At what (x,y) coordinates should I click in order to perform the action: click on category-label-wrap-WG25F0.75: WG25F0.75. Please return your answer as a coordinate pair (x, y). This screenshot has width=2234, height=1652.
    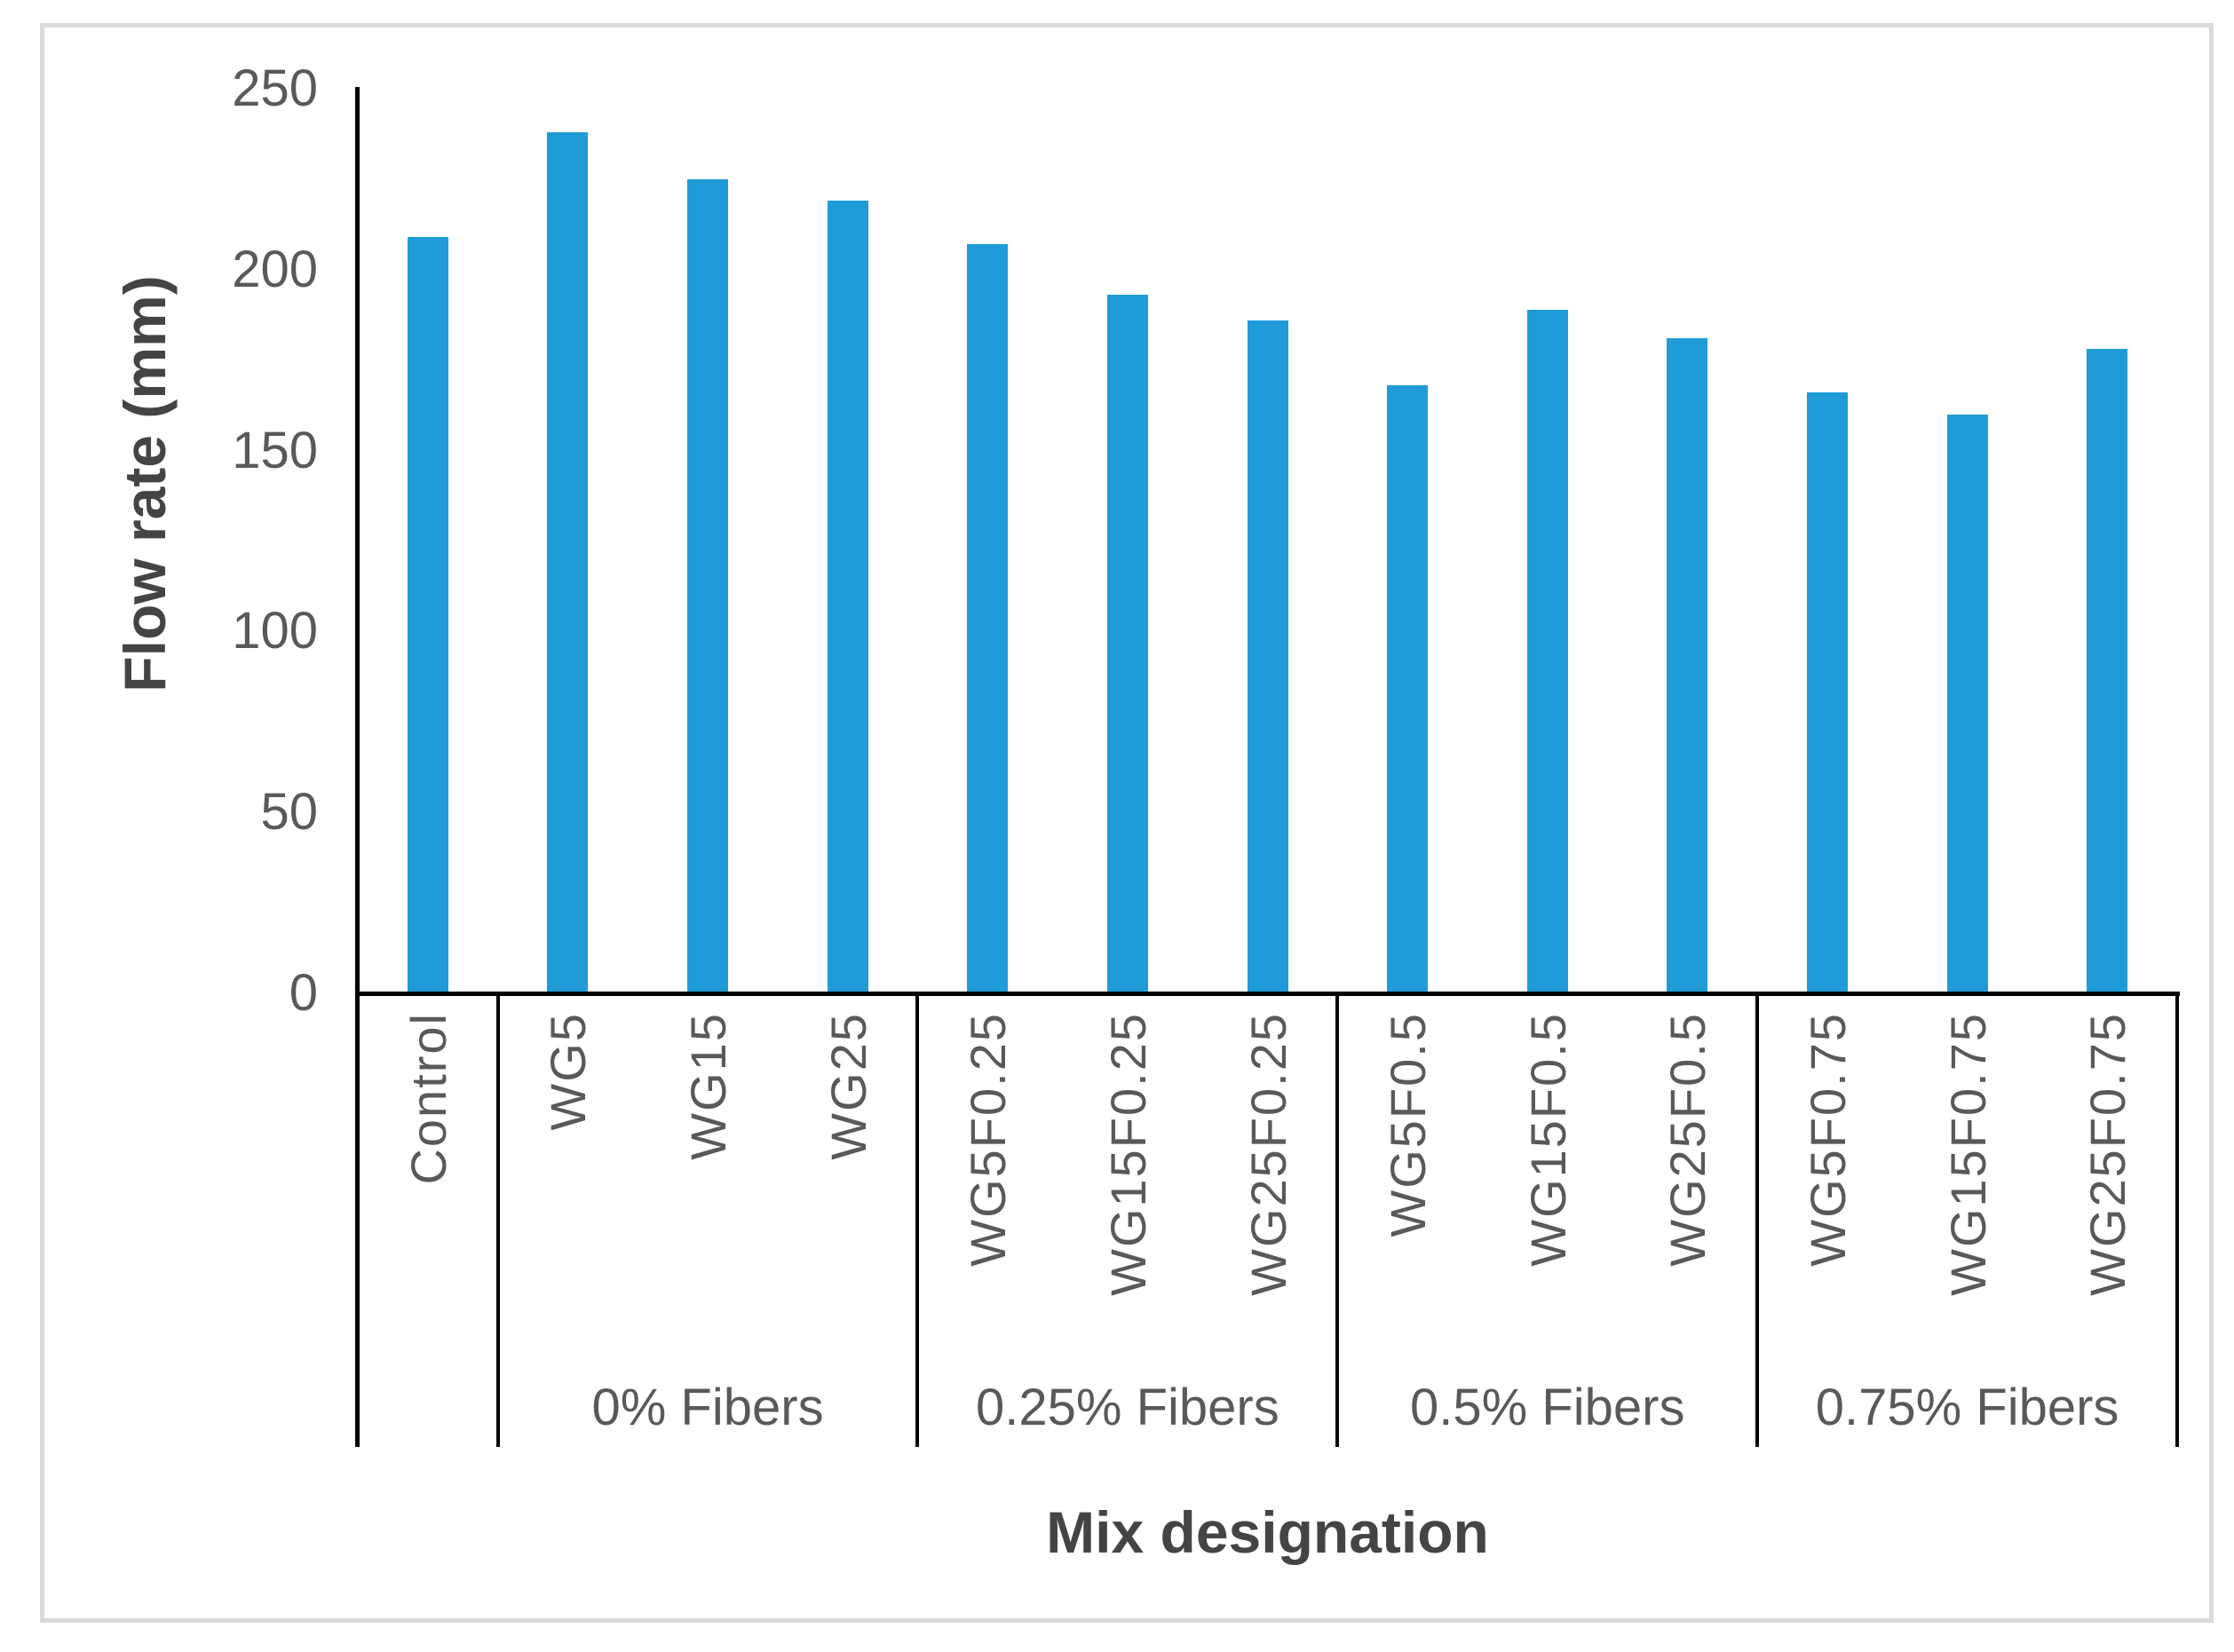
    Looking at the image, I should click on (2107, 1220).